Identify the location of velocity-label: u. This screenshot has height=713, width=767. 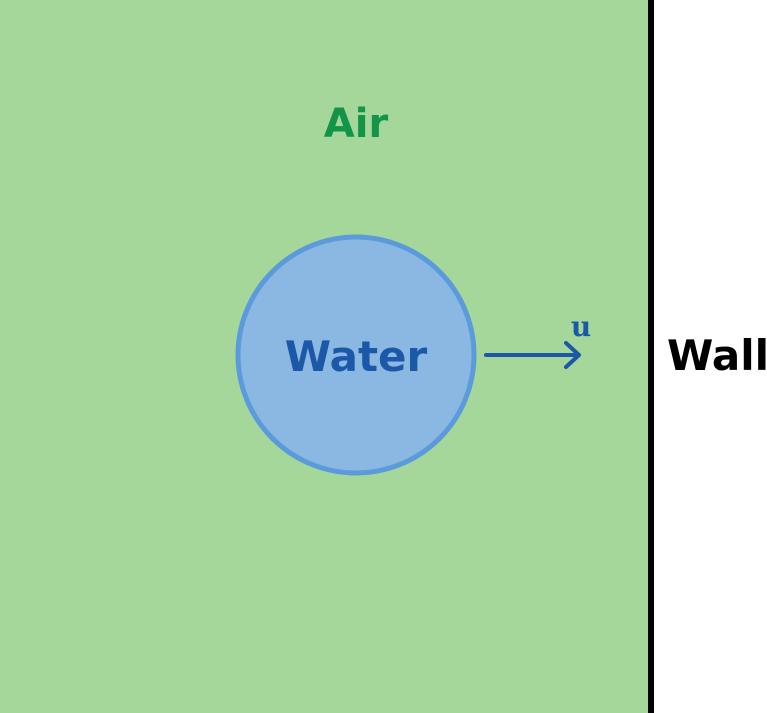
(581, 326).